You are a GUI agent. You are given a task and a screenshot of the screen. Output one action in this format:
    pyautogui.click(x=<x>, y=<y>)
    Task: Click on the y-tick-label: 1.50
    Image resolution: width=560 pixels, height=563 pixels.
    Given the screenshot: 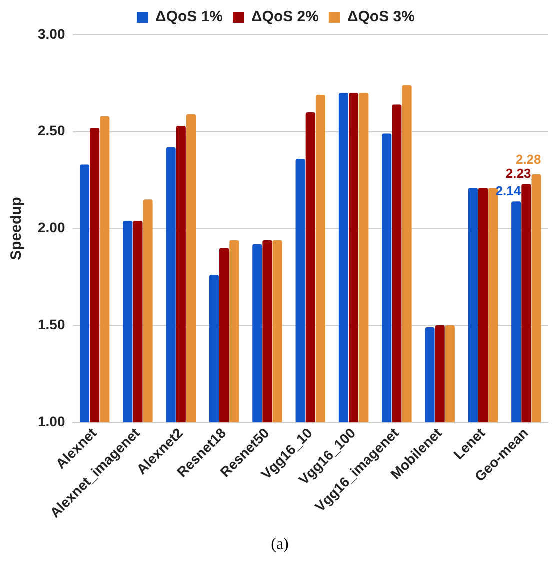 What is the action you would take?
    pyautogui.click(x=52, y=324)
    